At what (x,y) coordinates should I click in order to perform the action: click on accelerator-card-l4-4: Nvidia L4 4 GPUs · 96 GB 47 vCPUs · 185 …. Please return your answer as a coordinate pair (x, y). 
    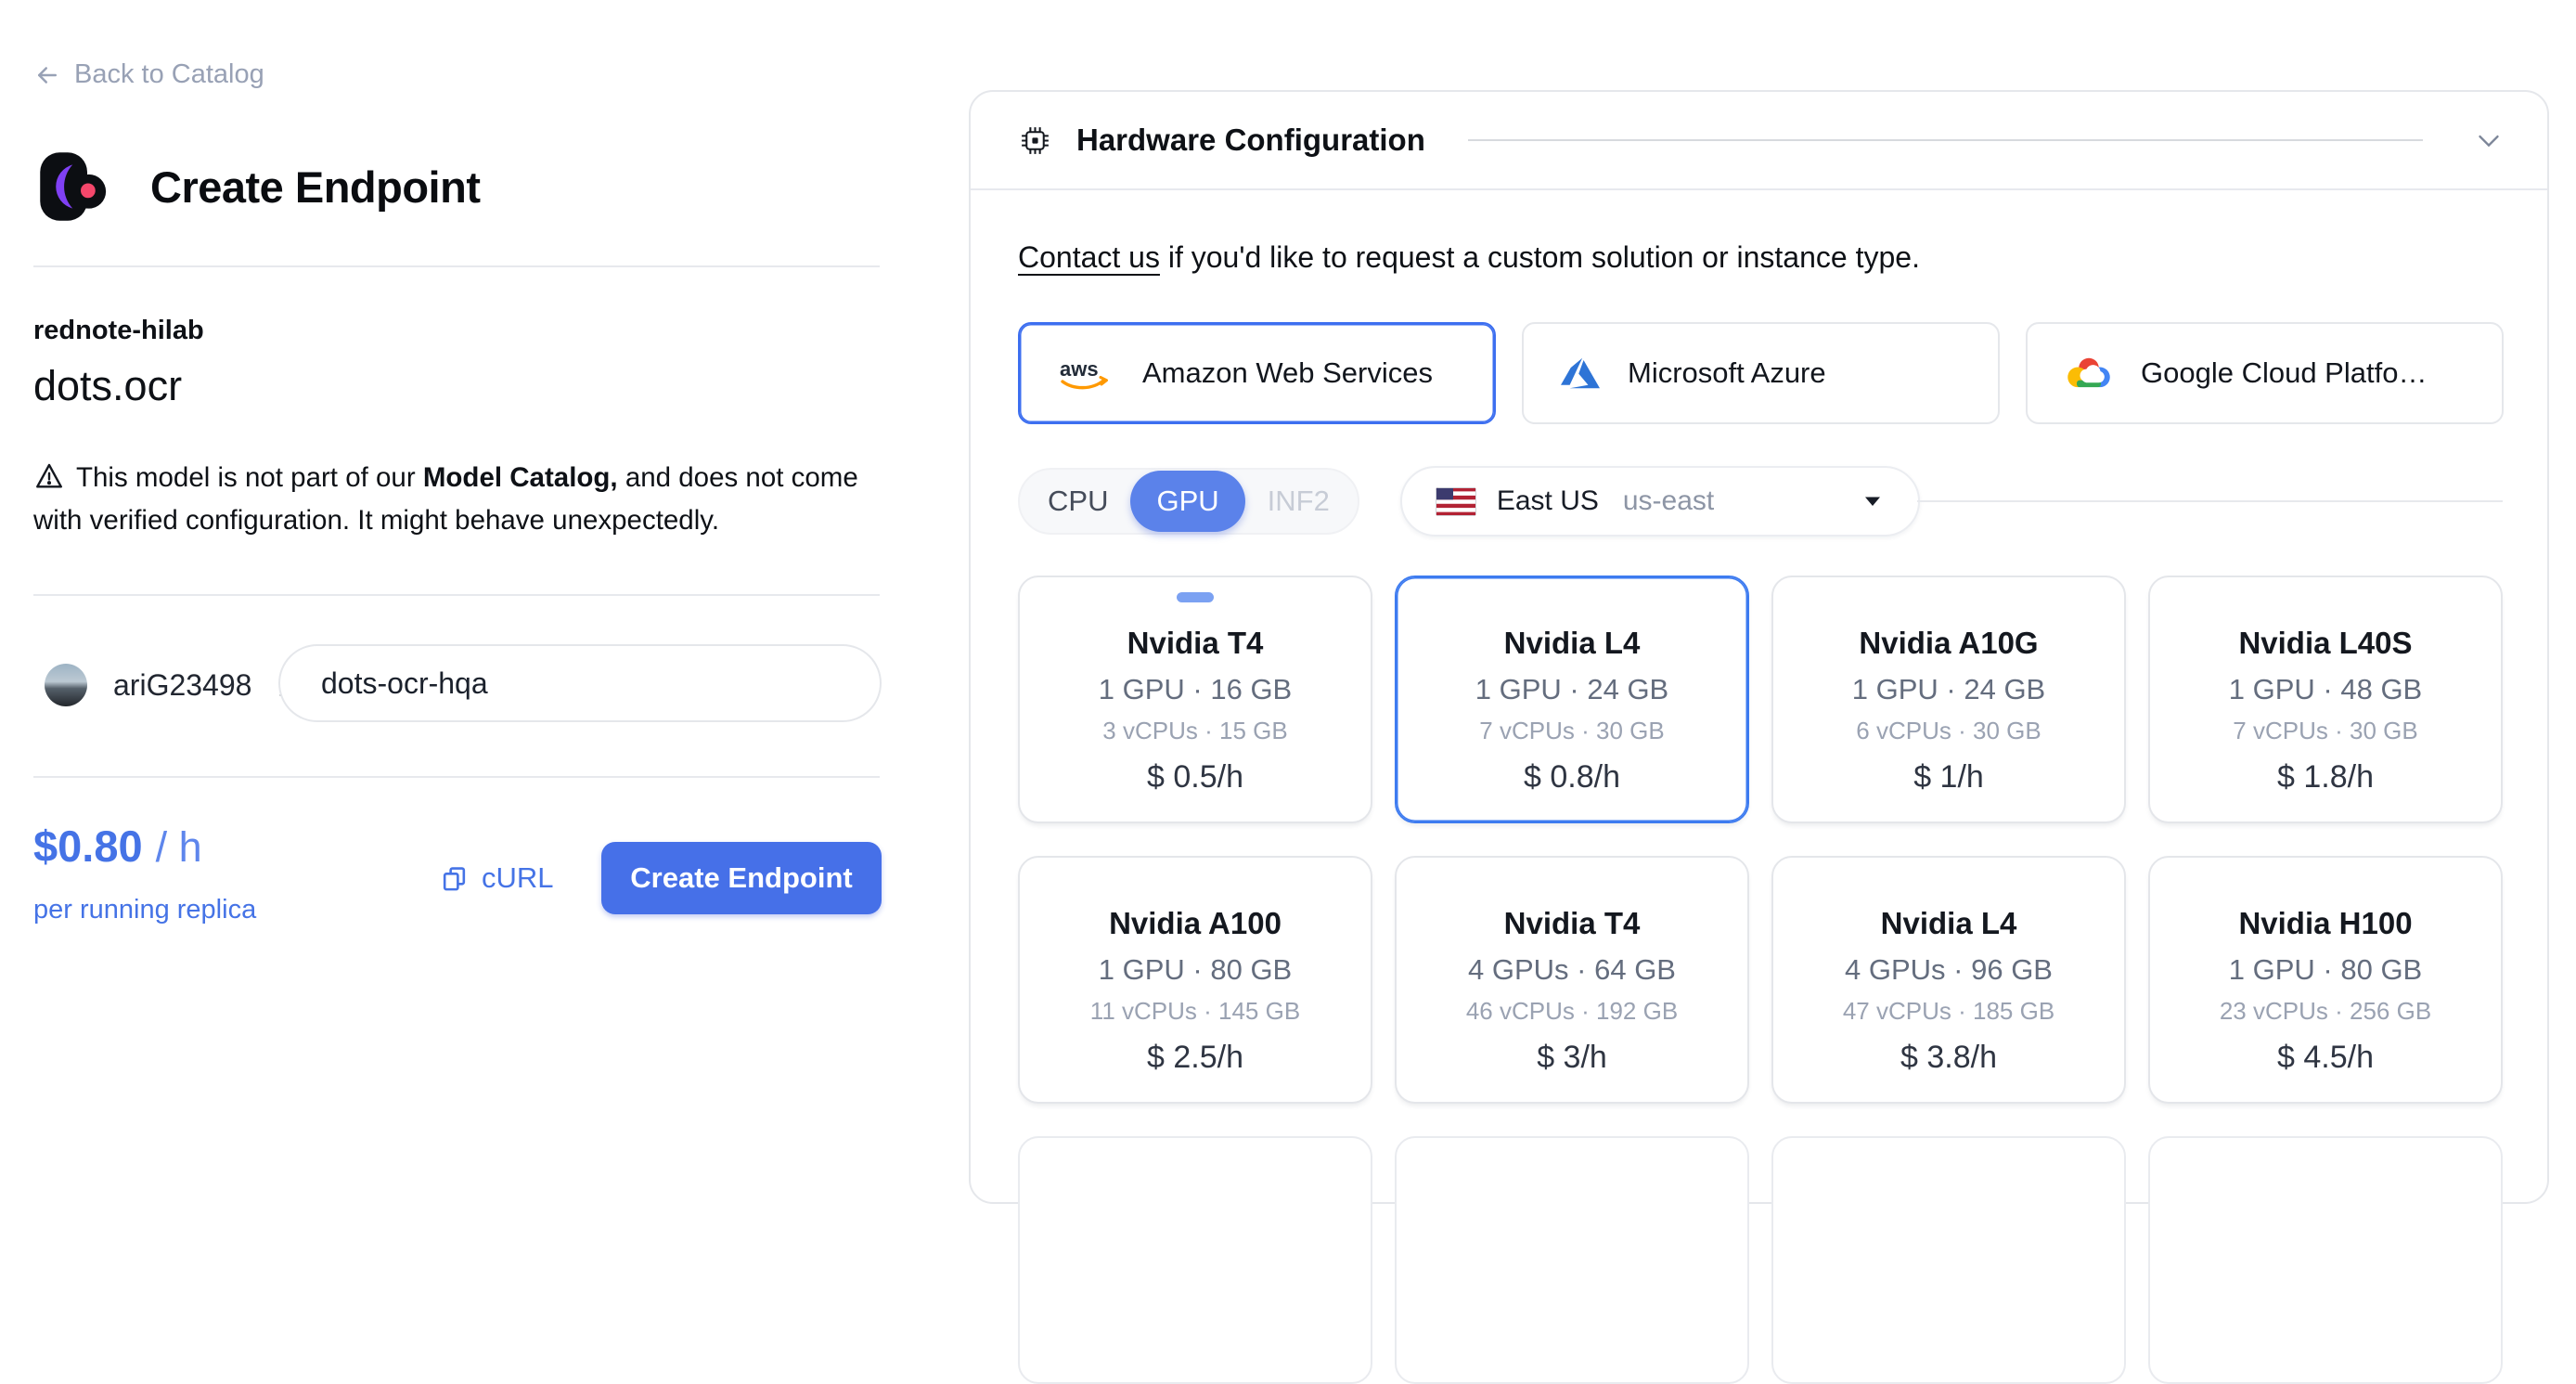
    Looking at the image, I should click on (1948, 980).